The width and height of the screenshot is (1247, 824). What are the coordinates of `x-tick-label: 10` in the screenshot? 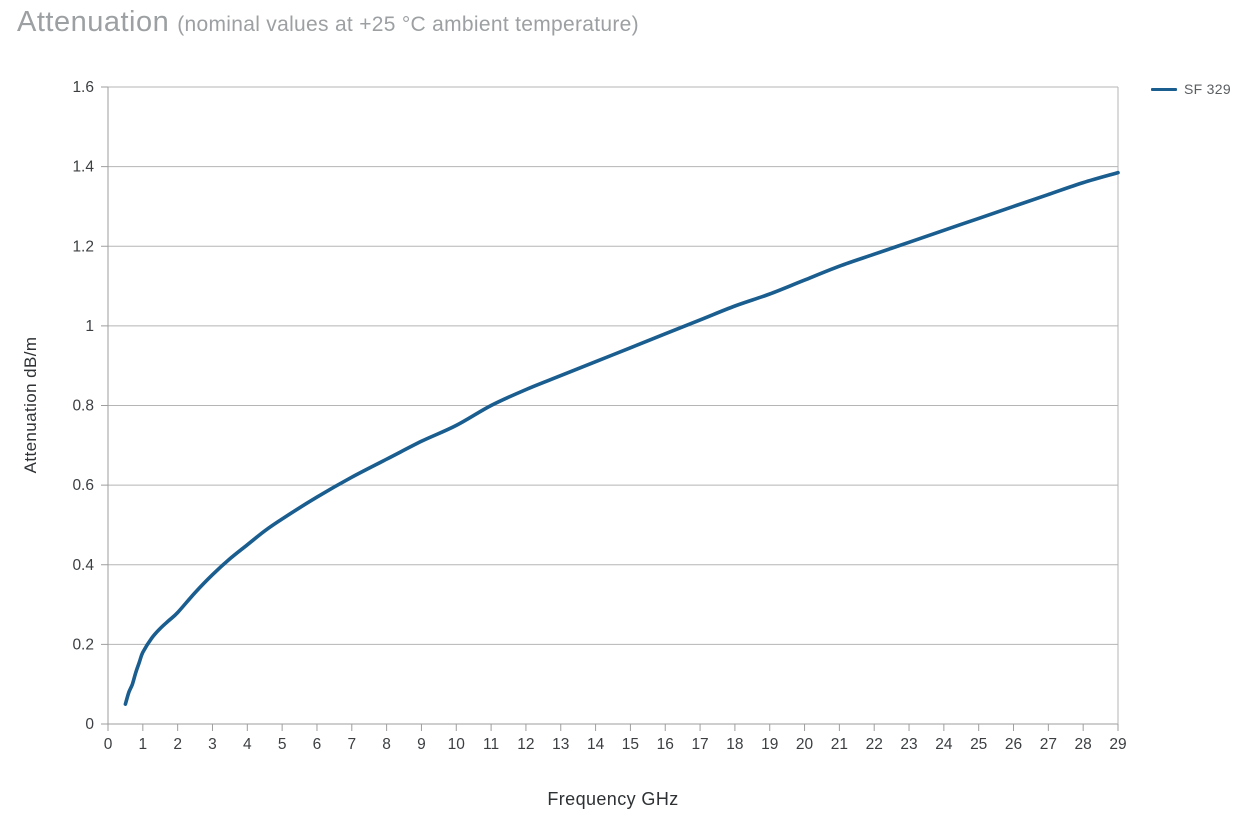 It's located at (457, 744).